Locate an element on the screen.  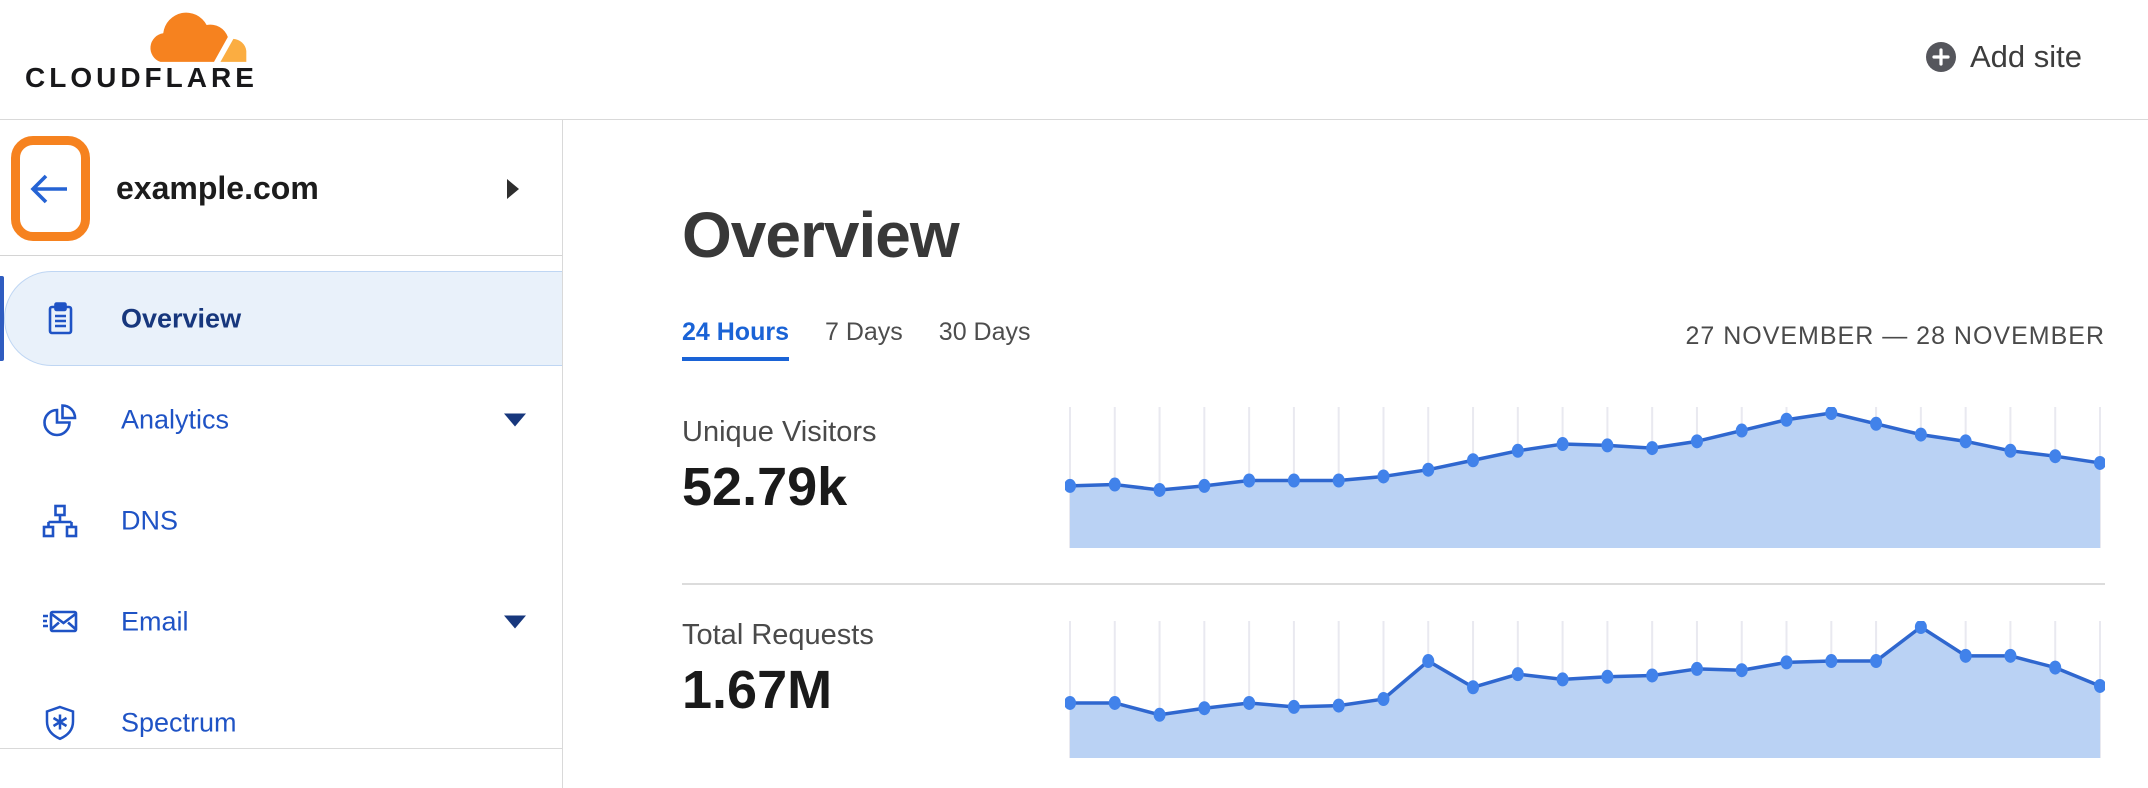
plus-icon is located at coordinates (1941, 57).